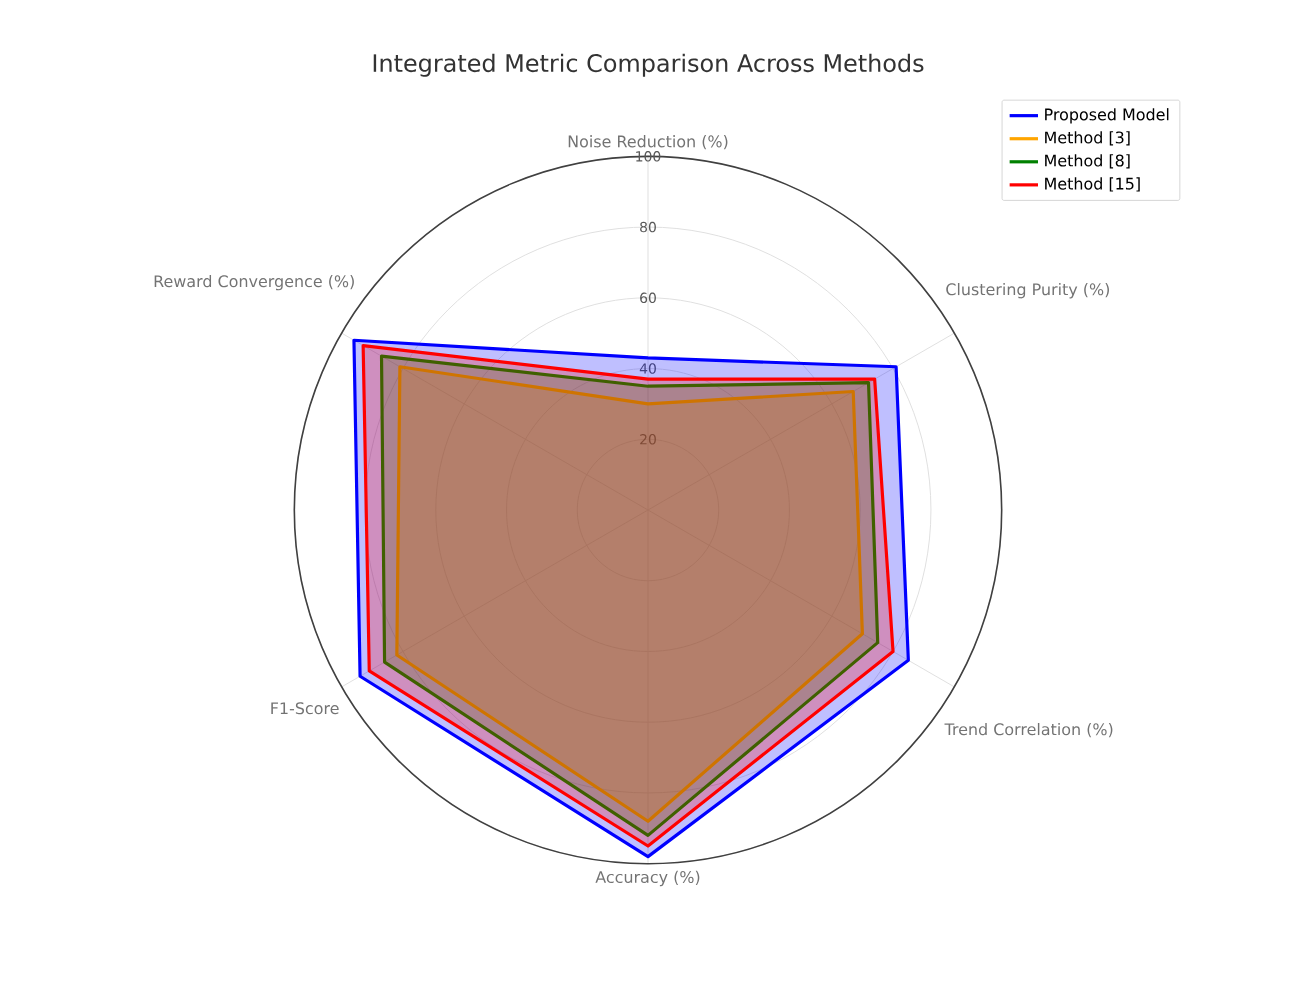  Describe the element at coordinates (648, 65) in the screenshot. I see `chart-title: Integrated Metric Comparison Across Methods` at that location.